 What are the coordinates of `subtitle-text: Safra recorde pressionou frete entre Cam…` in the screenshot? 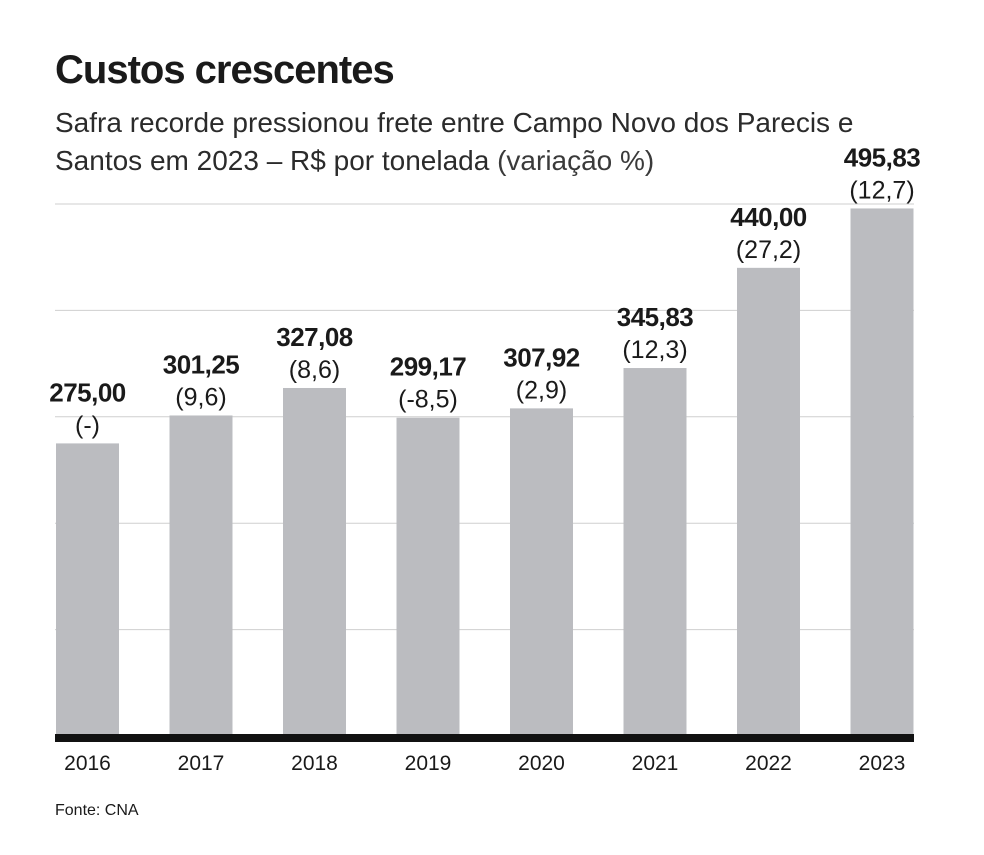 It's located at (454, 141).